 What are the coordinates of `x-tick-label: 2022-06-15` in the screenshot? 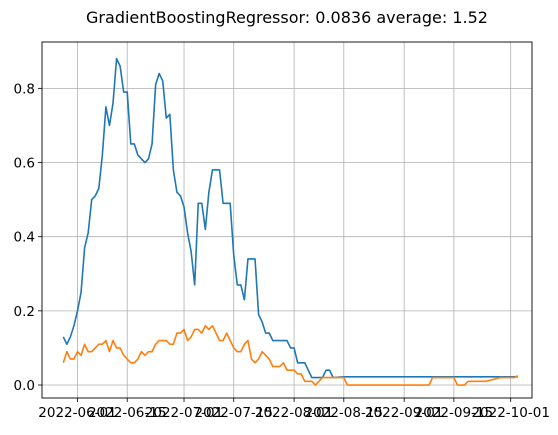 It's located at (127, 413).